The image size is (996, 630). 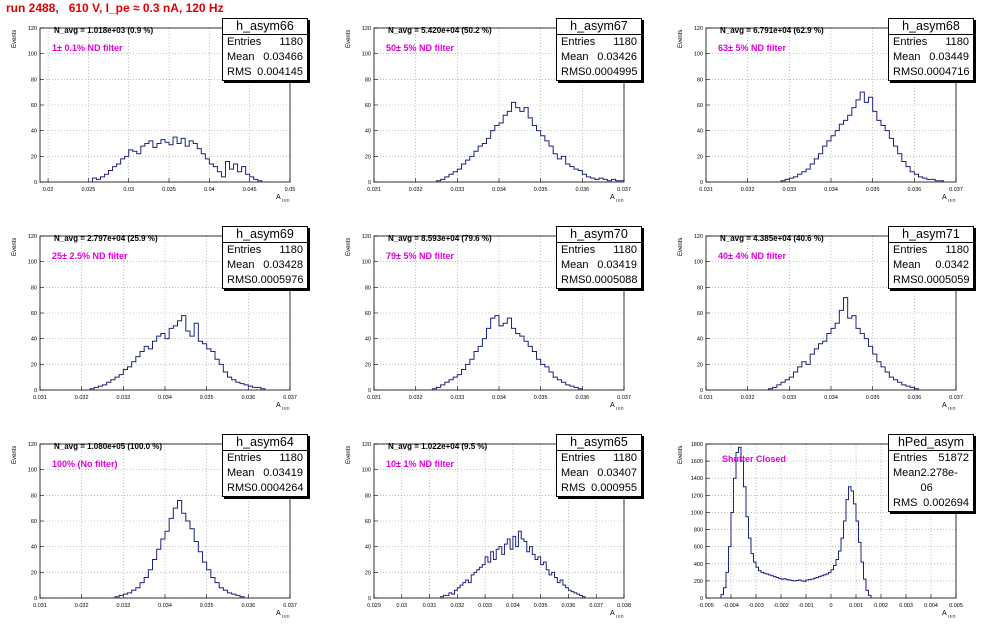 What do you see at coordinates (952, 265) in the screenshot?
I see `stats-value: 0.0342` at bounding box center [952, 265].